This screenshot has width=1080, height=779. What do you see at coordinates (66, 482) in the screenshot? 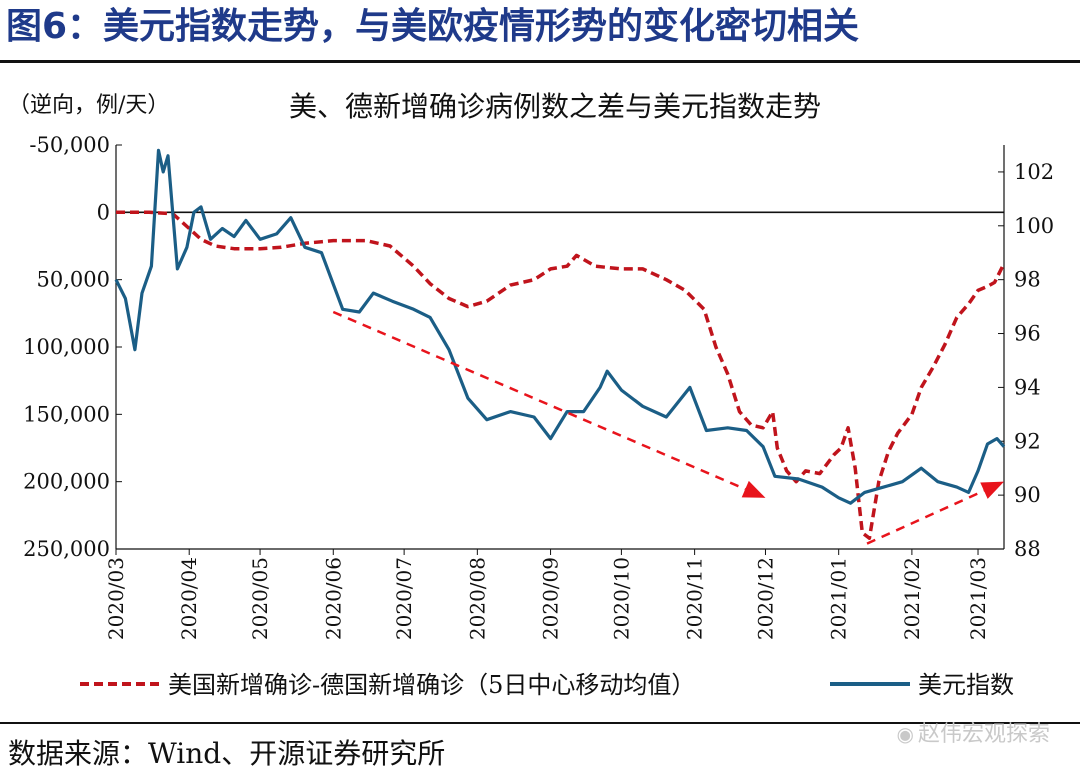
I see `left-tick-label: 200,000` at bounding box center [66, 482].